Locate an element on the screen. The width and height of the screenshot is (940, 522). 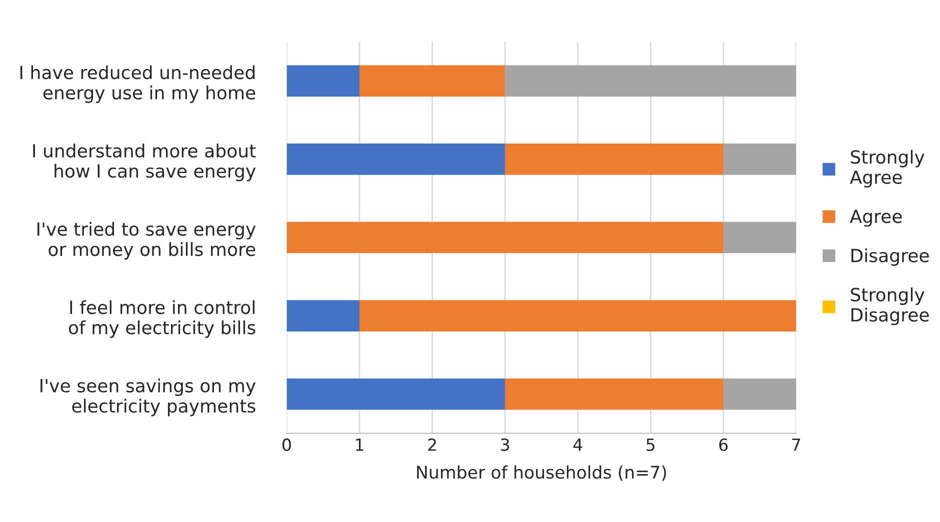
y-tick-label: I understand more about how I can save energy is located at coordinates (144, 163).